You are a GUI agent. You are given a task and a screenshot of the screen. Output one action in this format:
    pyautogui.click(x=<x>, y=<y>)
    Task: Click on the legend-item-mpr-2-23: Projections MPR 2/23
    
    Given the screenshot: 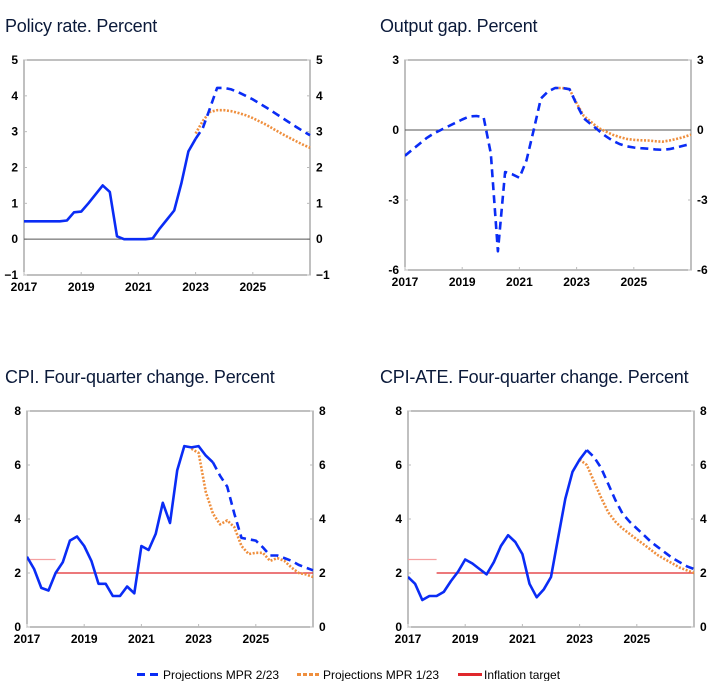 What is the action you would take?
    pyautogui.click(x=208, y=674)
    